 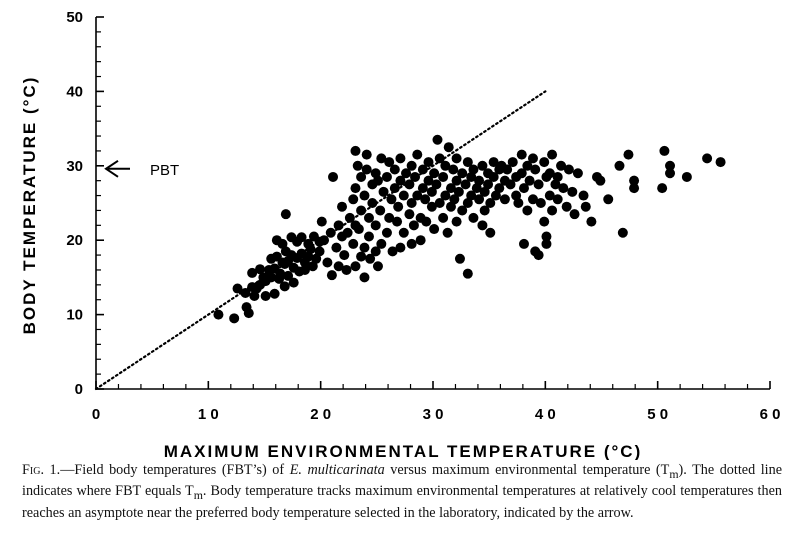 I want to click on pbt-label: PBT, so click(x=164, y=170).